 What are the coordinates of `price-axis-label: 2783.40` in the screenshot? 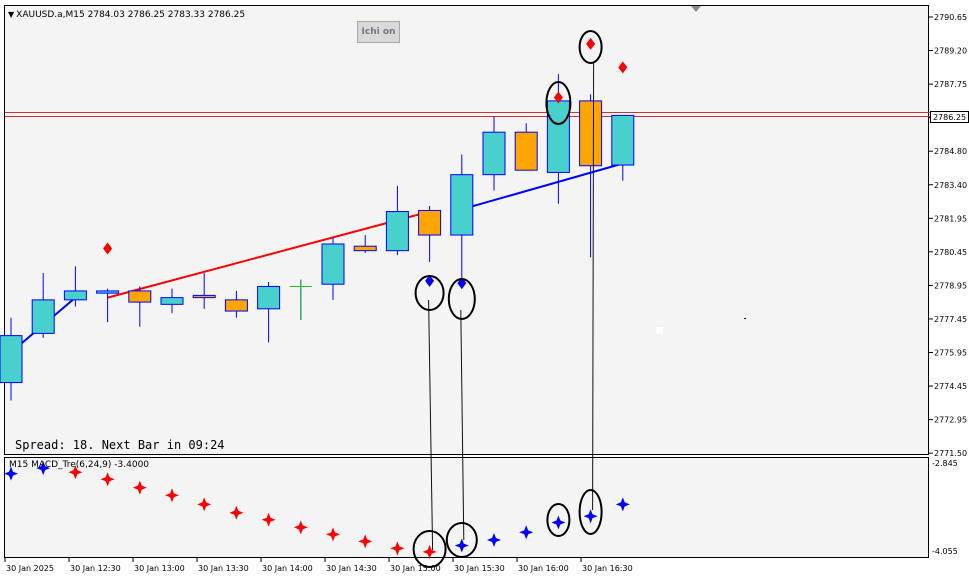 It's located at (950, 185).